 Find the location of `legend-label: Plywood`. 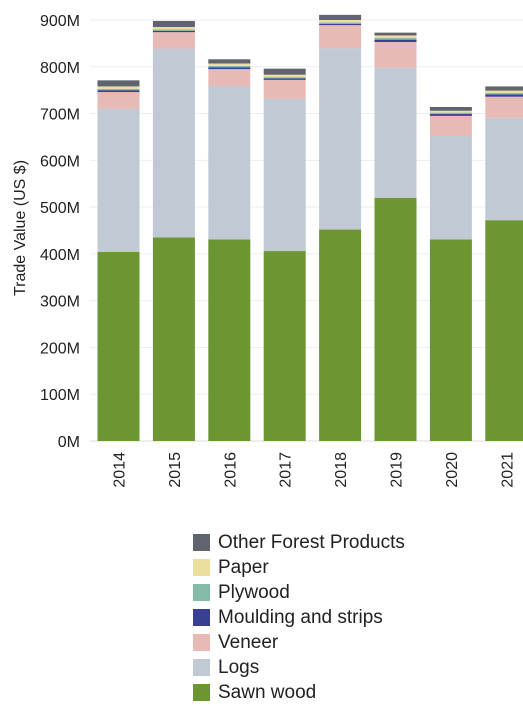

legend-label: Plywood is located at coordinates (254, 592).